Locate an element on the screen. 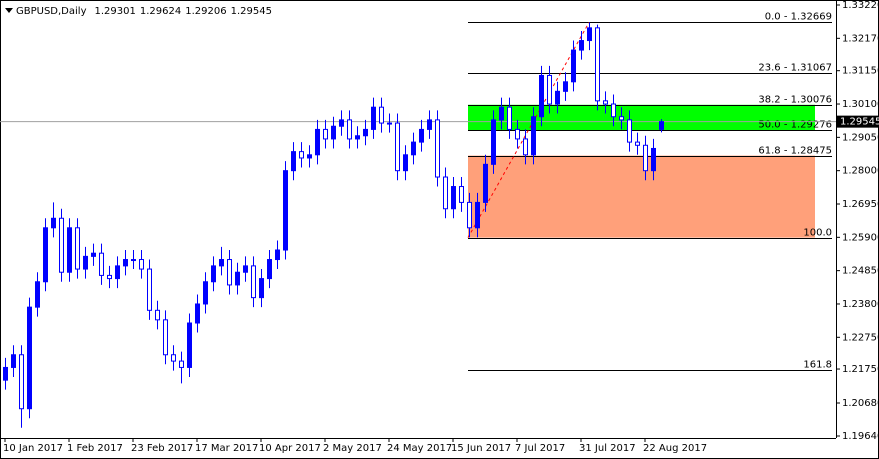  x-tick-label: 2 May 2017 is located at coordinates (352, 448).